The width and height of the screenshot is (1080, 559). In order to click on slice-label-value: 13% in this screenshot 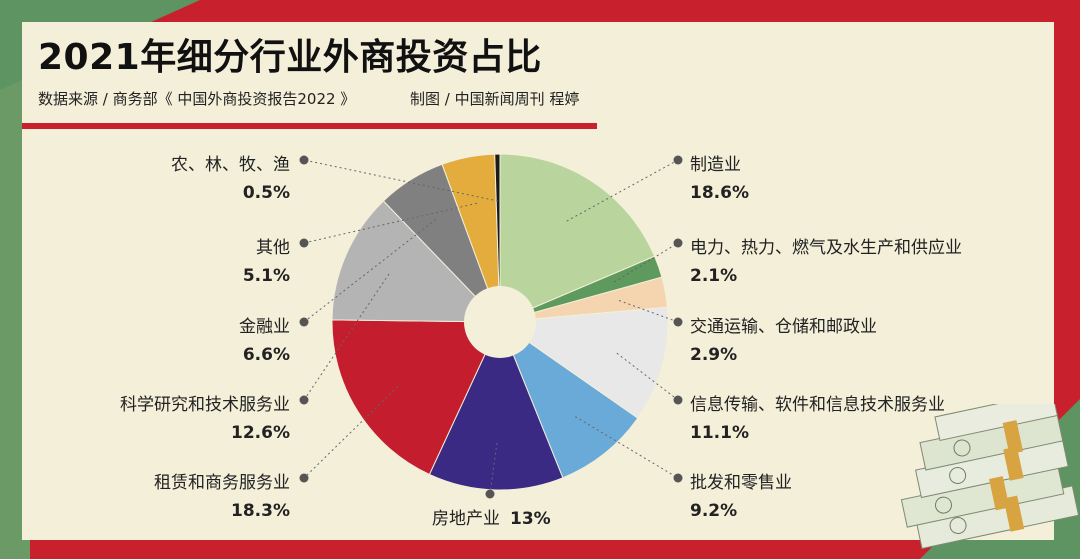, I will do `click(530, 519)`.